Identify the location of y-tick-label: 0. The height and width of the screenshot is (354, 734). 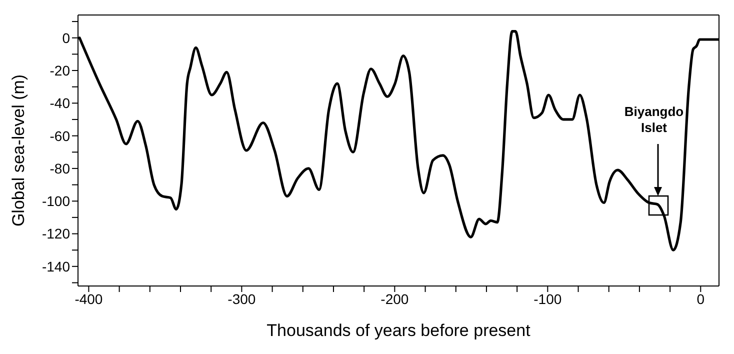
(66, 38).